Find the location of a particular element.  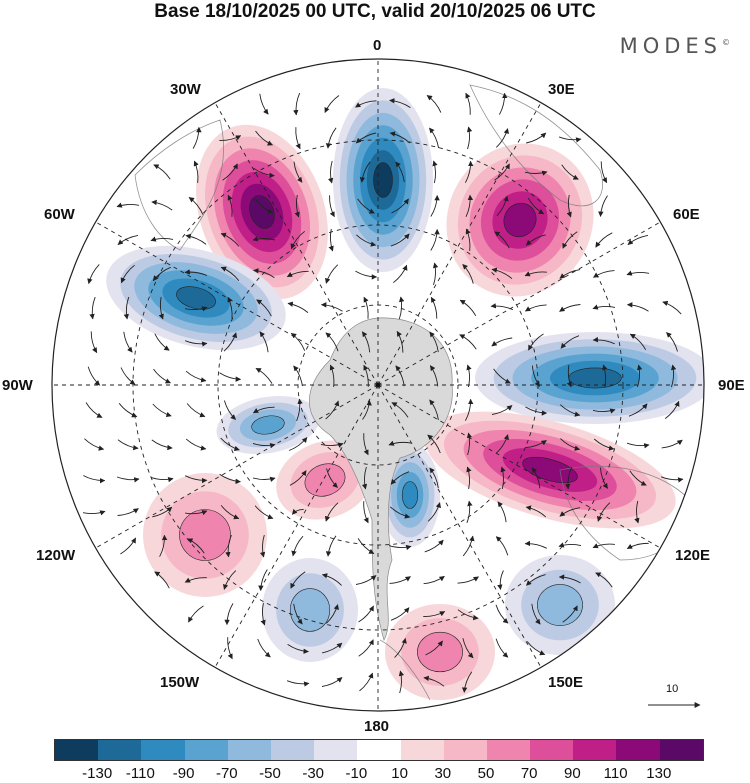

vector-scale-label: 10 is located at coordinates (676, 689).